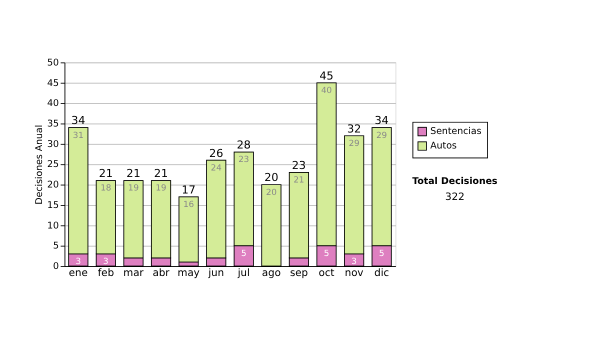 This screenshot has width=600, height=340. I want to click on data-label: 18, so click(106, 187).